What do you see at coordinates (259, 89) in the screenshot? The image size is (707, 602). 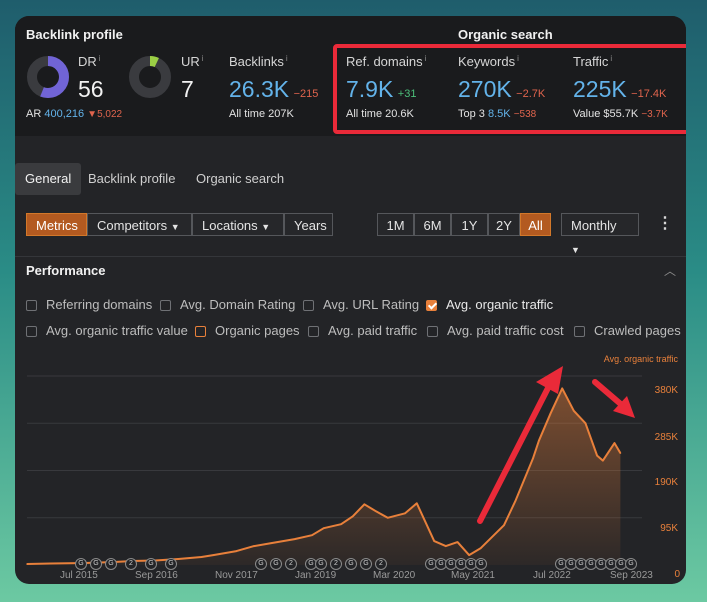 I see `backlinks-value: 26.3K` at bounding box center [259, 89].